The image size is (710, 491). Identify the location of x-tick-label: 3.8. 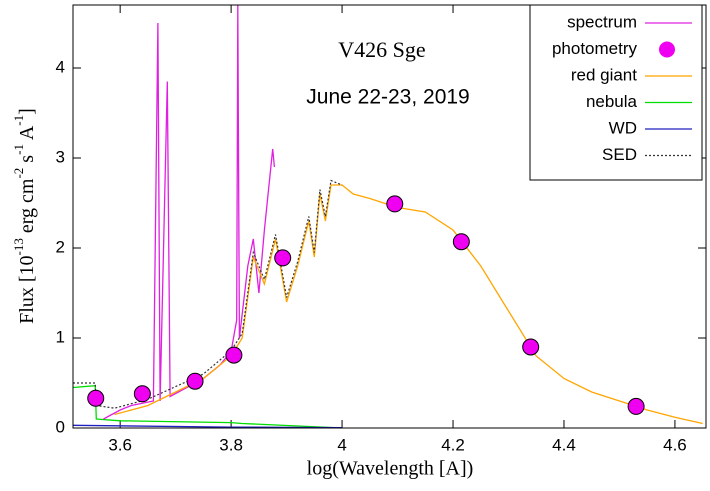
(231, 444).